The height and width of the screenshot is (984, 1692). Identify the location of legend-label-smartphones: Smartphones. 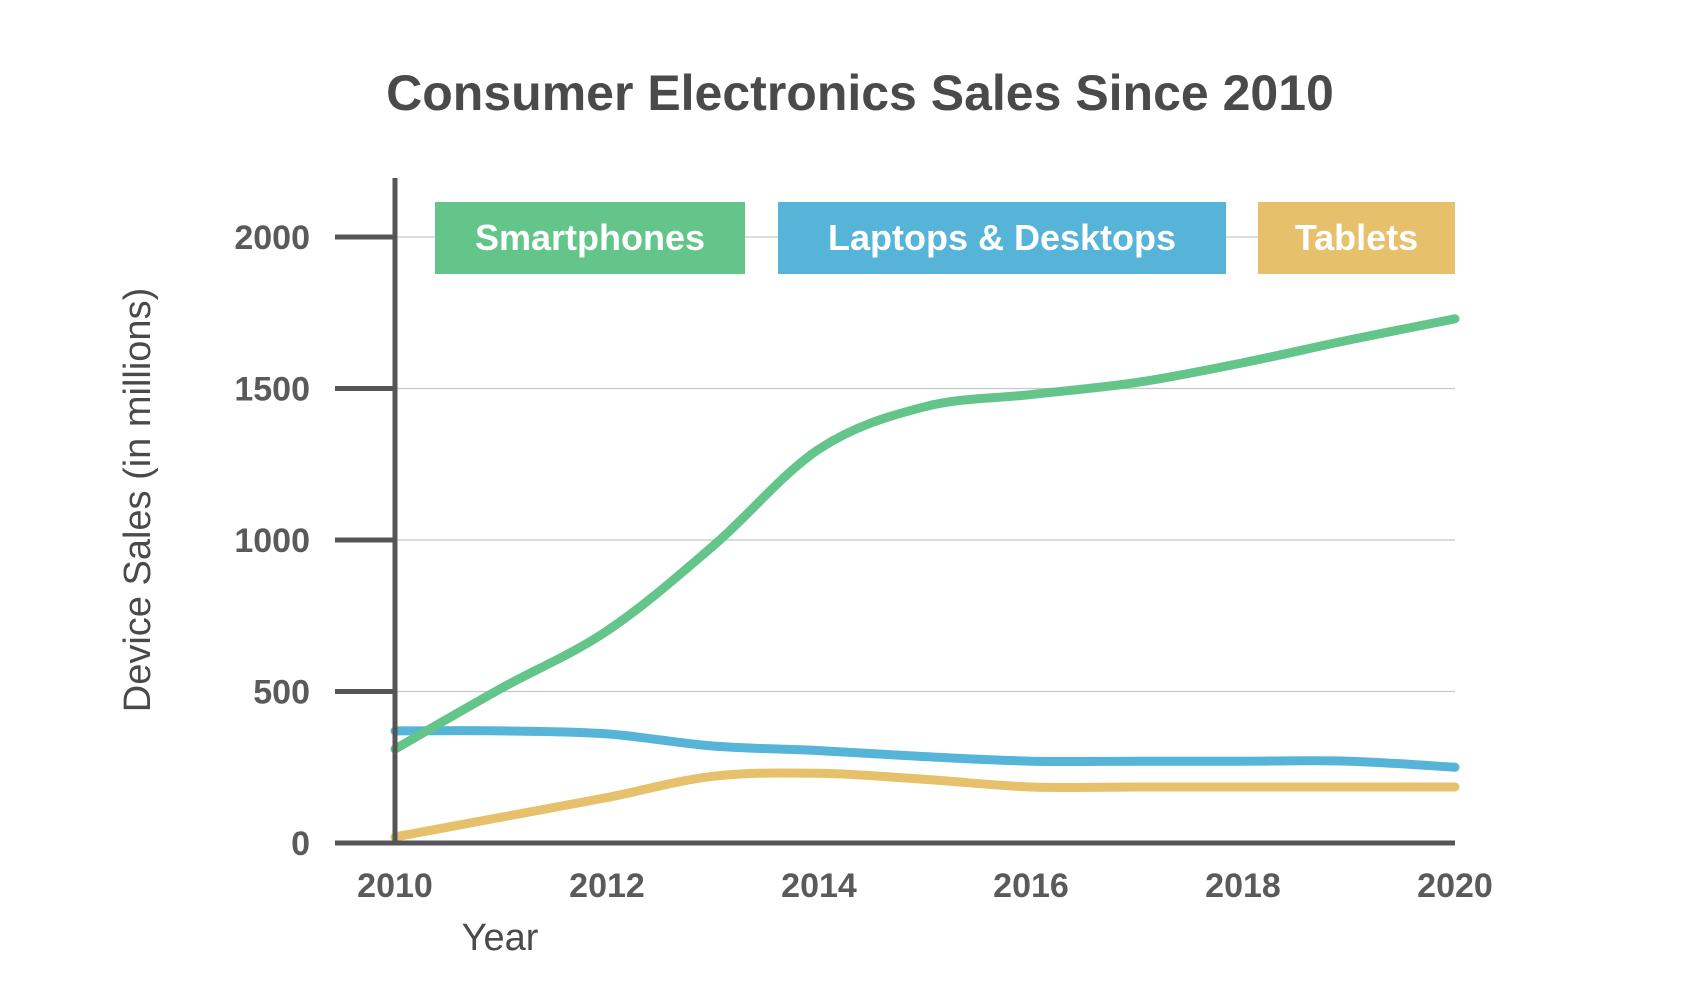
(590, 237).